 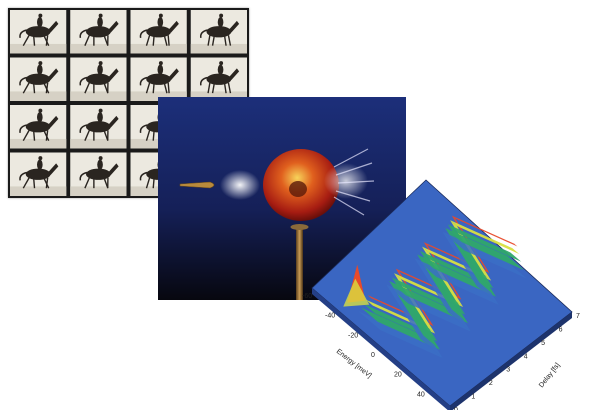 I want to click on y-tick-label: 4, so click(x=526, y=356).